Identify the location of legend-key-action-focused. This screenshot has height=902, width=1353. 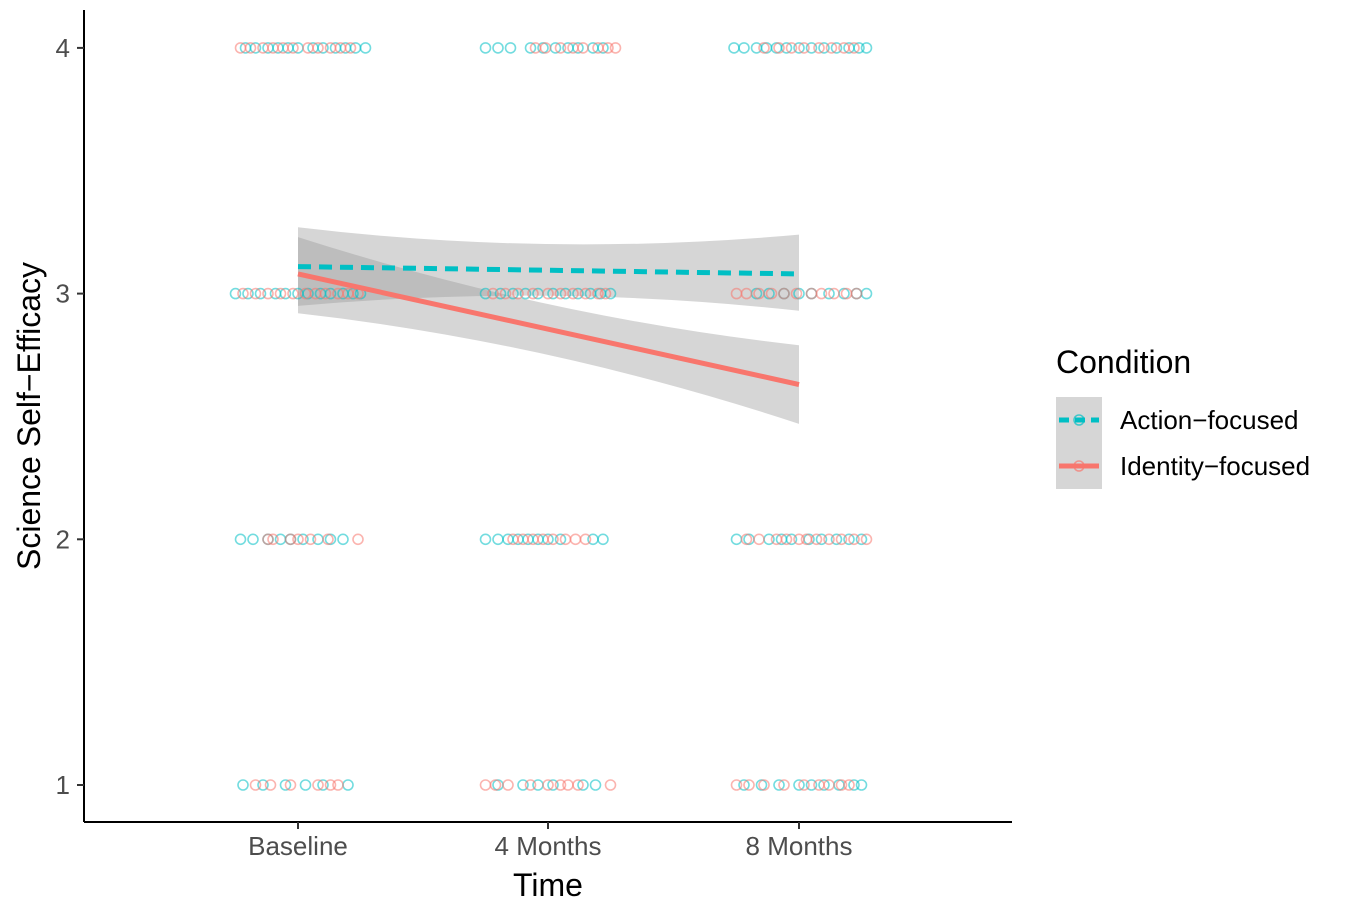
(1079, 420).